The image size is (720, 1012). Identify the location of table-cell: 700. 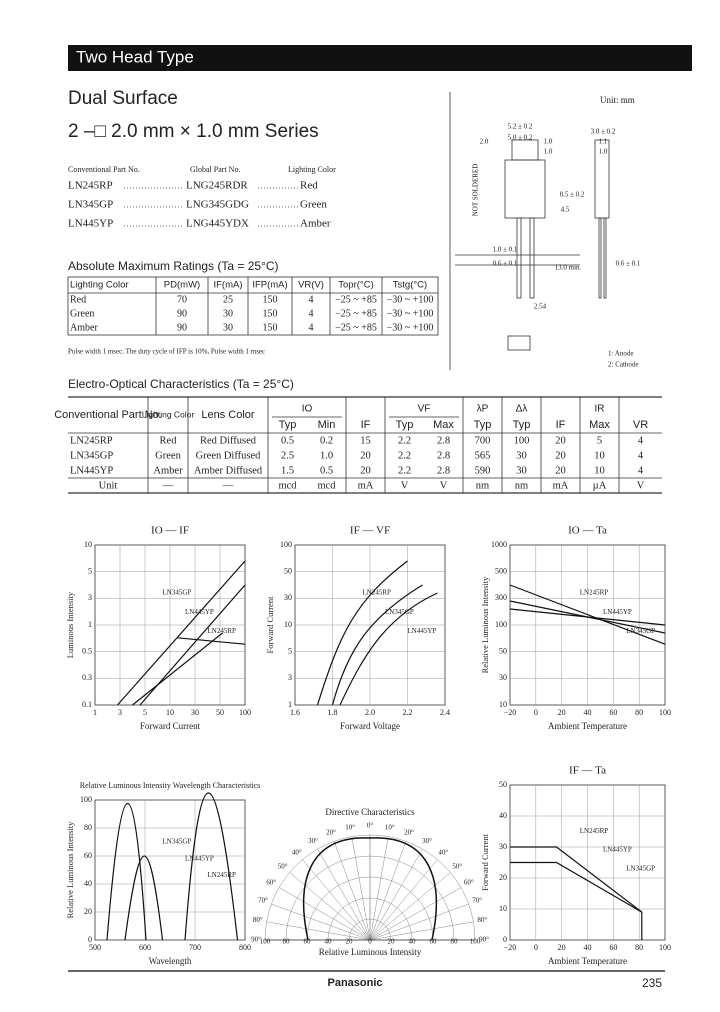
(483, 440).